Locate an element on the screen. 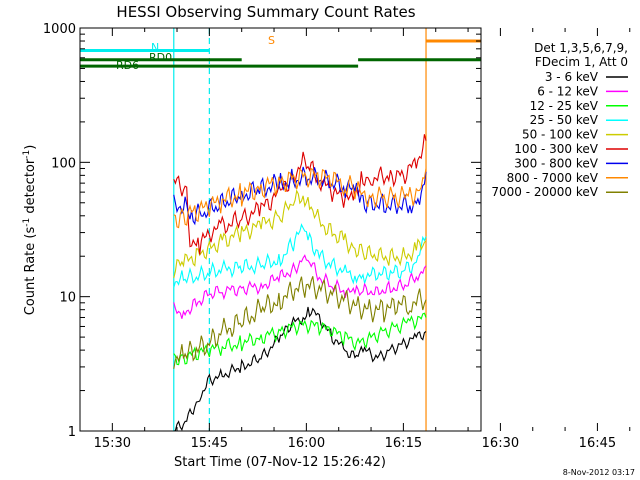  legend-label-8: 7000 - 20000 keV is located at coordinates (544, 192).